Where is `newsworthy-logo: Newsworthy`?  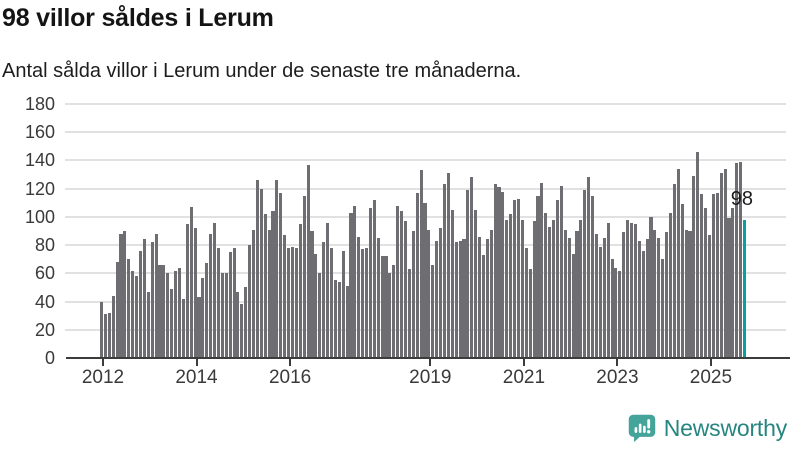 newsworthy-logo: Newsworthy is located at coordinates (707, 428).